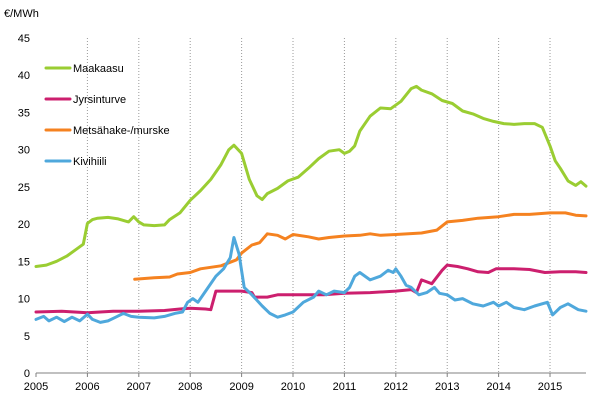  What do you see at coordinates (87, 387) in the screenshot?
I see `x-tick-label: 2006` at bounding box center [87, 387].